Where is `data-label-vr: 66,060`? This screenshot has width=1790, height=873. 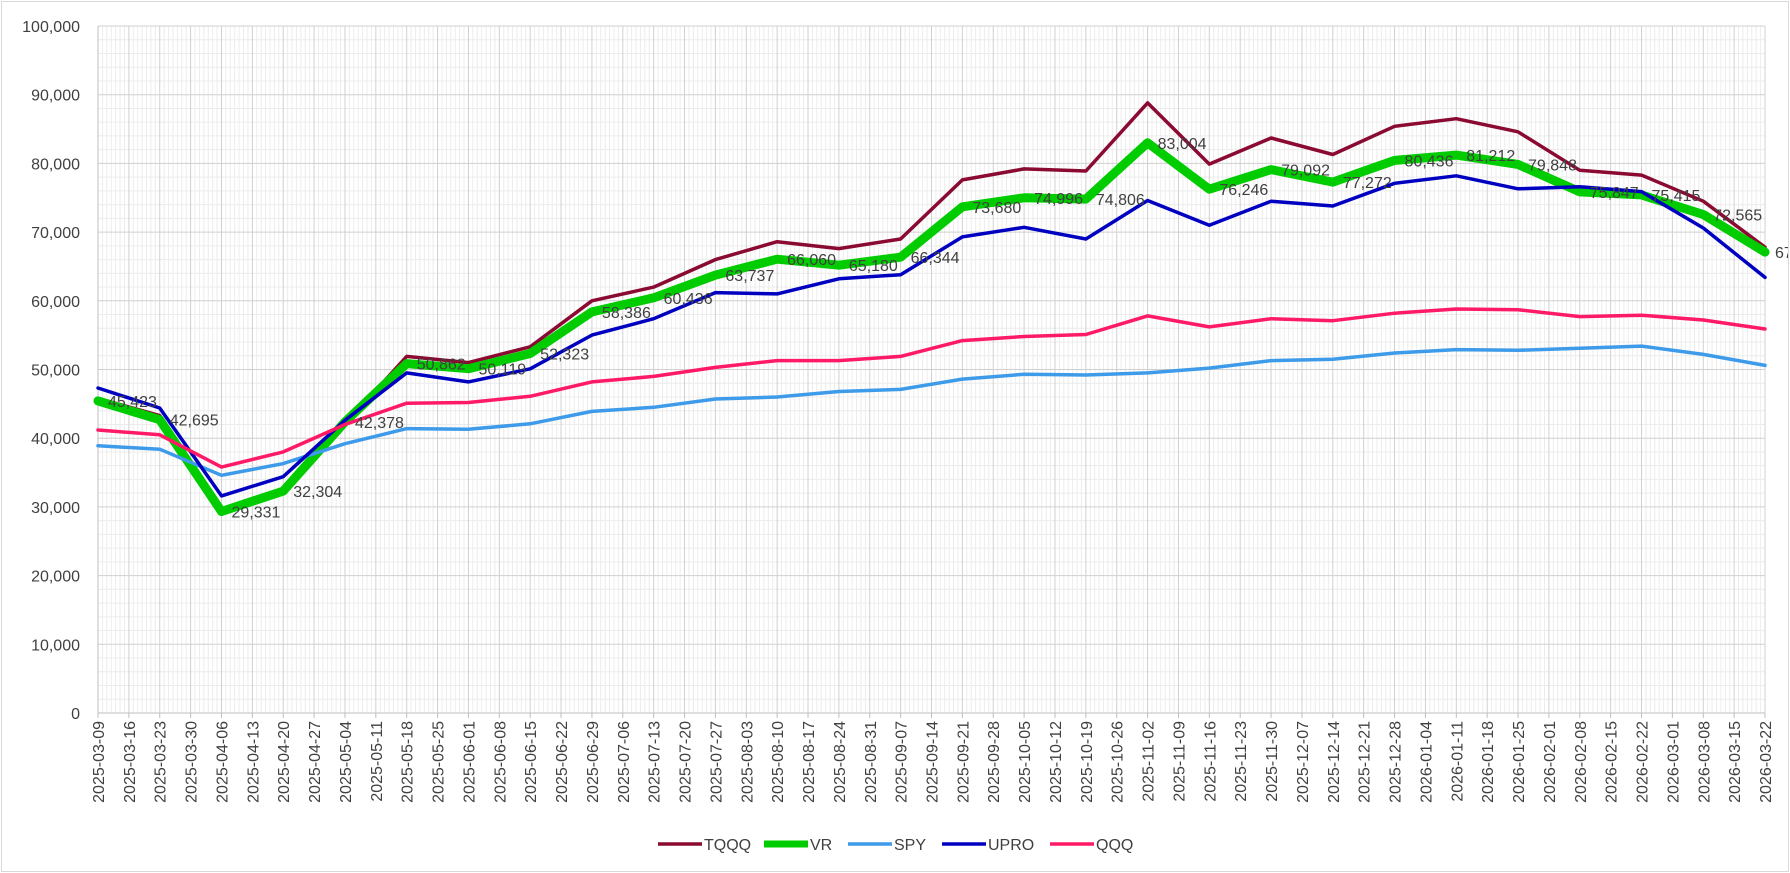 data-label-vr: 66,060 is located at coordinates (811, 260).